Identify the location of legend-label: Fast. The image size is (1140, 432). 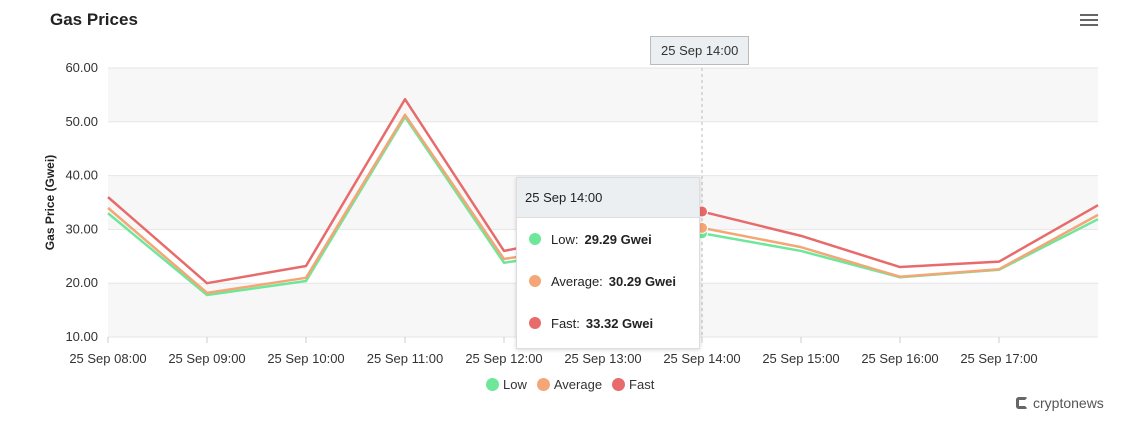
(642, 384).